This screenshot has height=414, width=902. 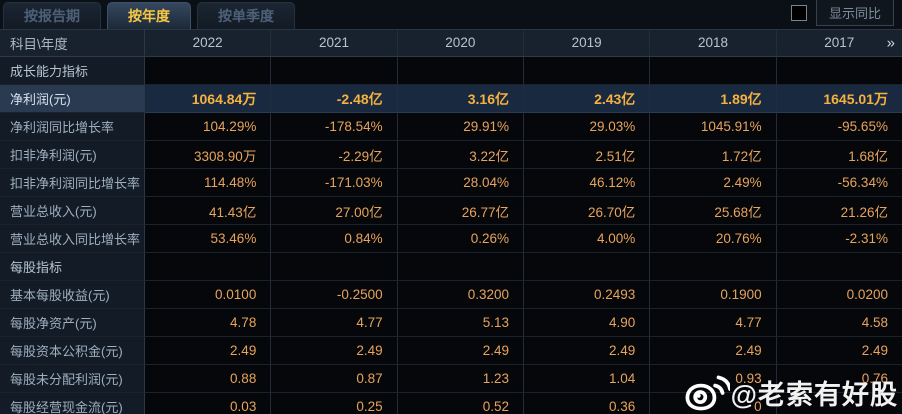 What do you see at coordinates (460, 99) in the screenshot?
I see `value-cell: 3.16亿` at bounding box center [460, 99].